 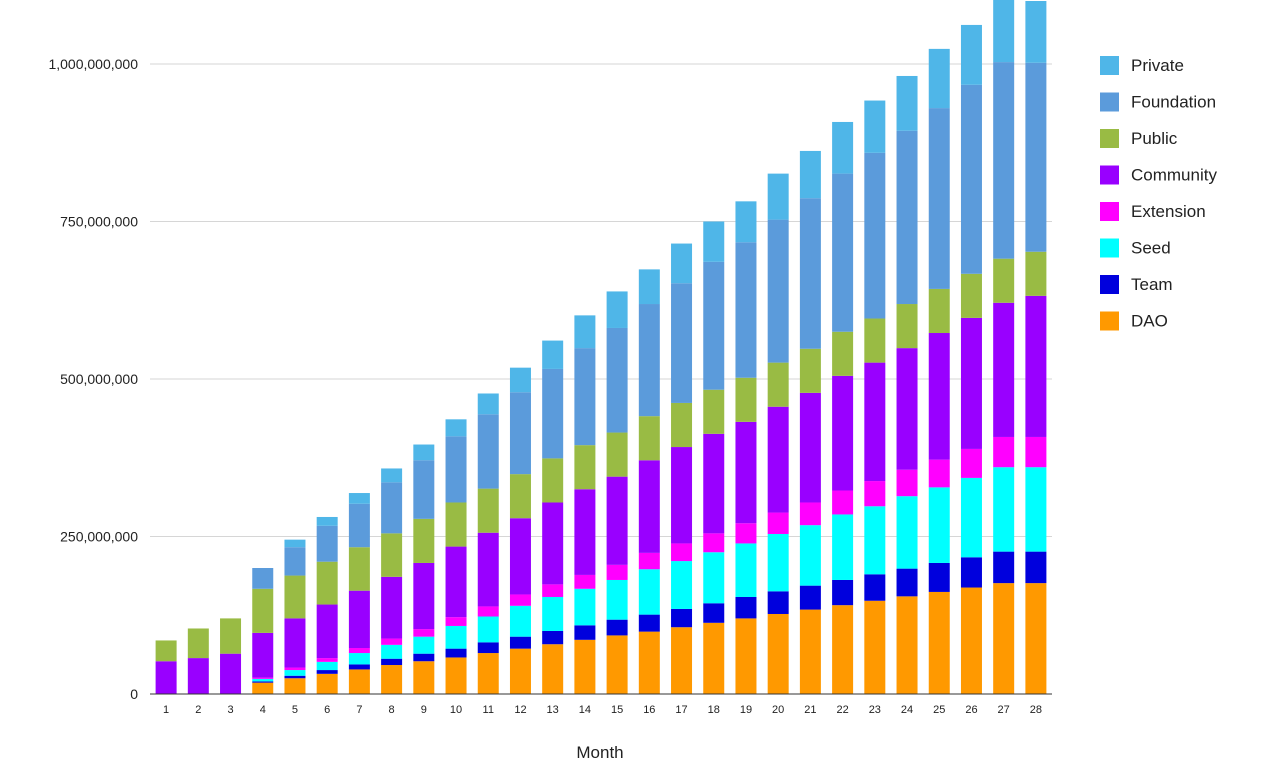 What do you see at coordinates (1109, 284) in the screenshot?
I see `legend-swatch-team` at bounding box center [1109, 284].